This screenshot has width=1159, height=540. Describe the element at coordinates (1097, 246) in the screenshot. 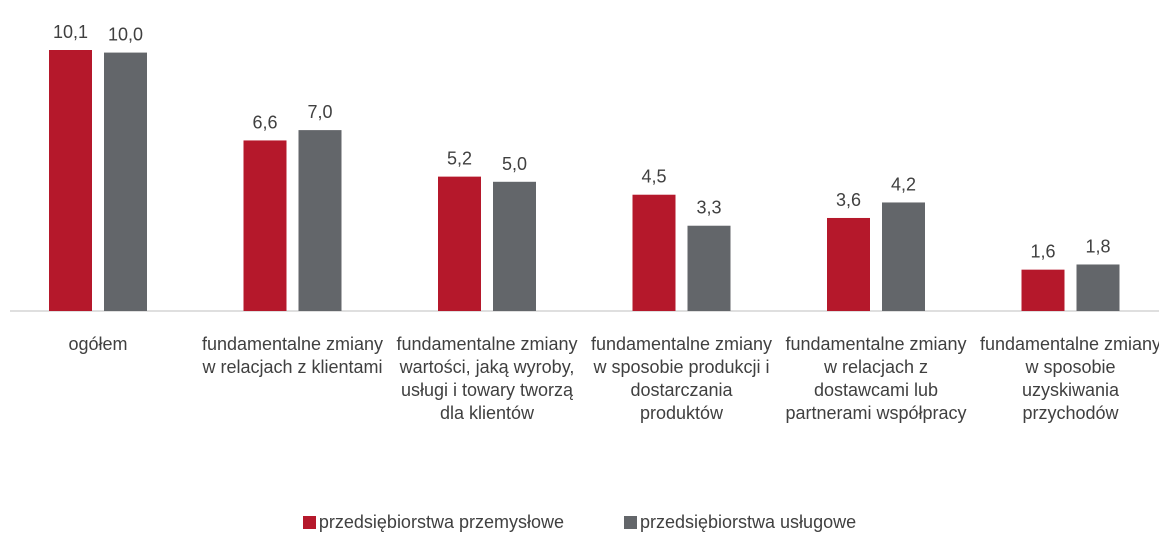

I see `value-label: 1,8` at that location.